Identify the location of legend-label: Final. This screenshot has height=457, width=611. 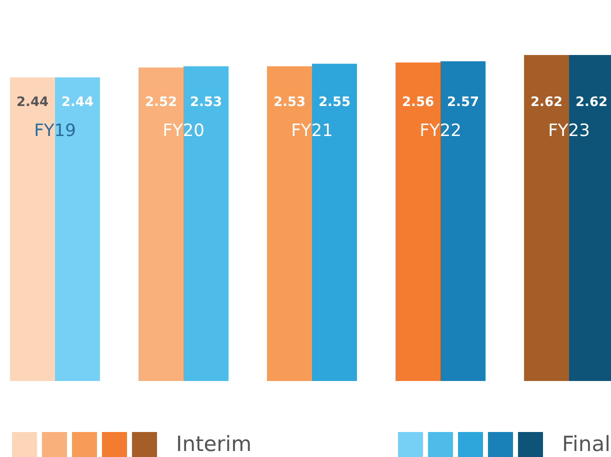
(586, 444).